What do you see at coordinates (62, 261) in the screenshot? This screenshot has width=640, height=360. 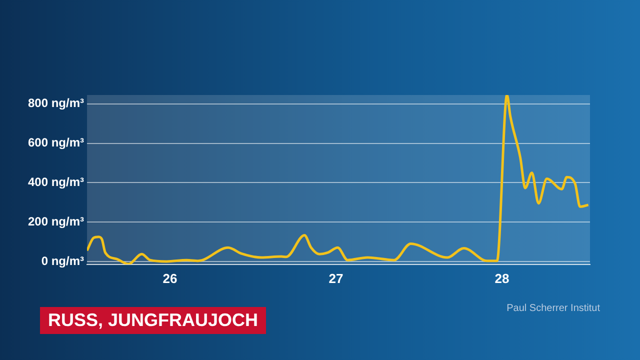 I see `y-tick-label: 0 ng/m³` at bounding box center [62, 261].